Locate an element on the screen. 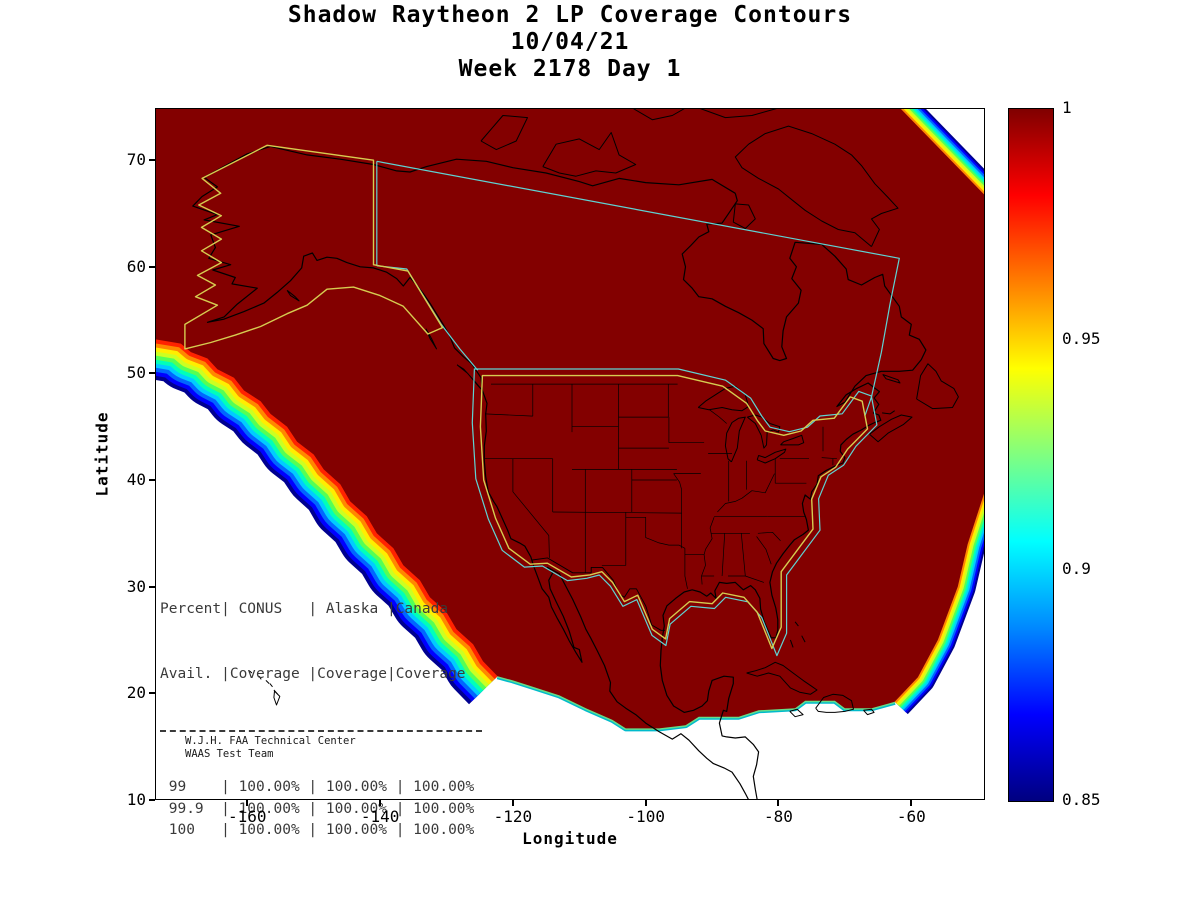  y-tick-label: 70 is located at coordinates (136, 160).